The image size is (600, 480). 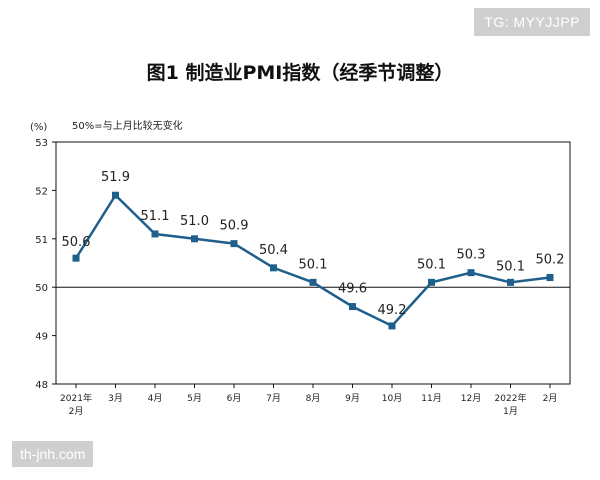 I want to click on watermark-bottom-left: th-jnh.com, so click(x=53, y=454).